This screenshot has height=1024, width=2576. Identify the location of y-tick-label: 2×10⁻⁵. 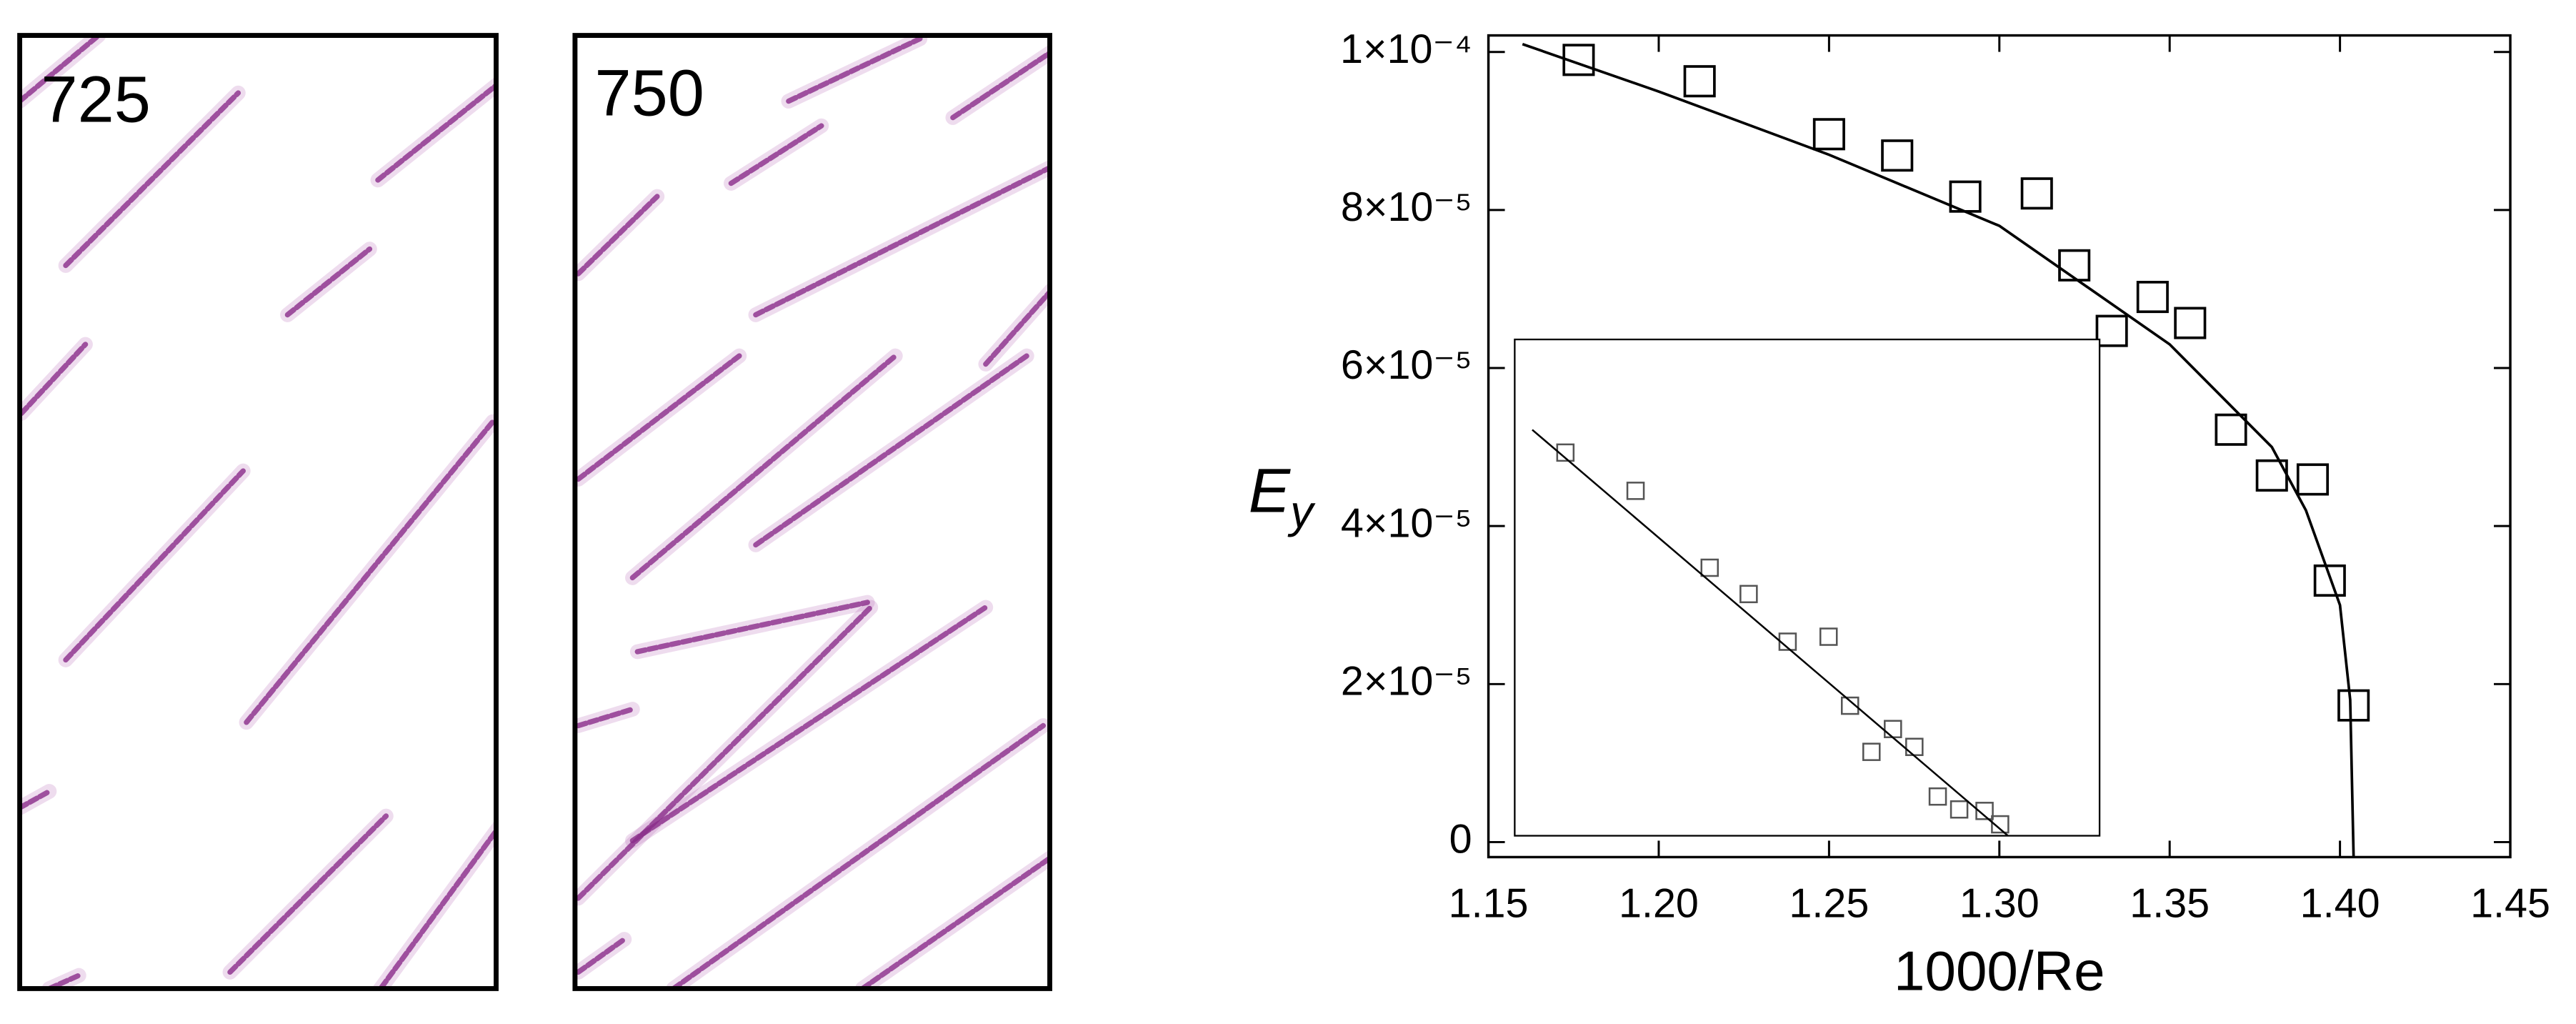
(1407, 681).